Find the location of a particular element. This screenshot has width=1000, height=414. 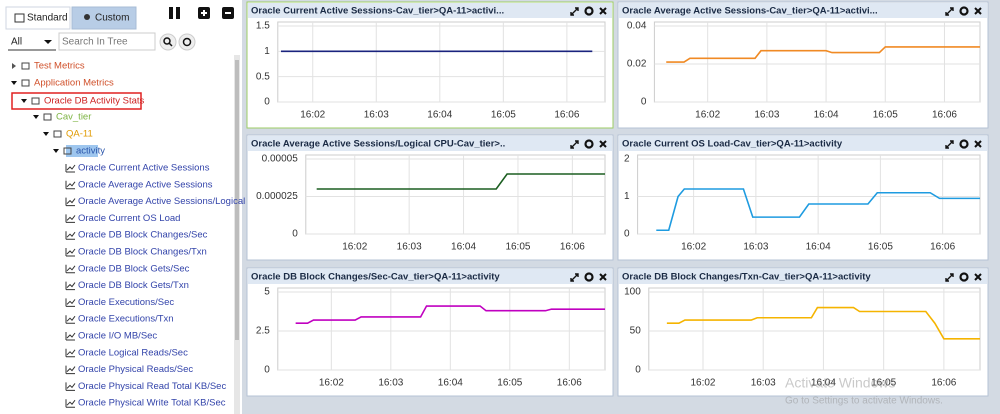

y-tick-label: 50 is located at coordinates (636, 331).